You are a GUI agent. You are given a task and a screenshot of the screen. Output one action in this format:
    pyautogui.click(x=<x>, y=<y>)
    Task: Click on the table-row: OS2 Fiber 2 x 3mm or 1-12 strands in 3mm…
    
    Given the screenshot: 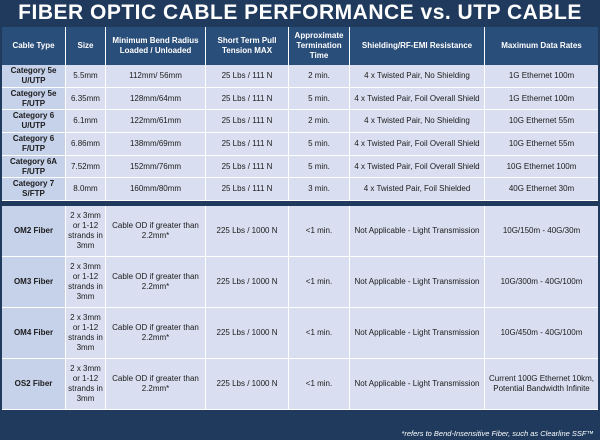 What is the action you would take?
    pyautogui.click(x=300, y=385)
    